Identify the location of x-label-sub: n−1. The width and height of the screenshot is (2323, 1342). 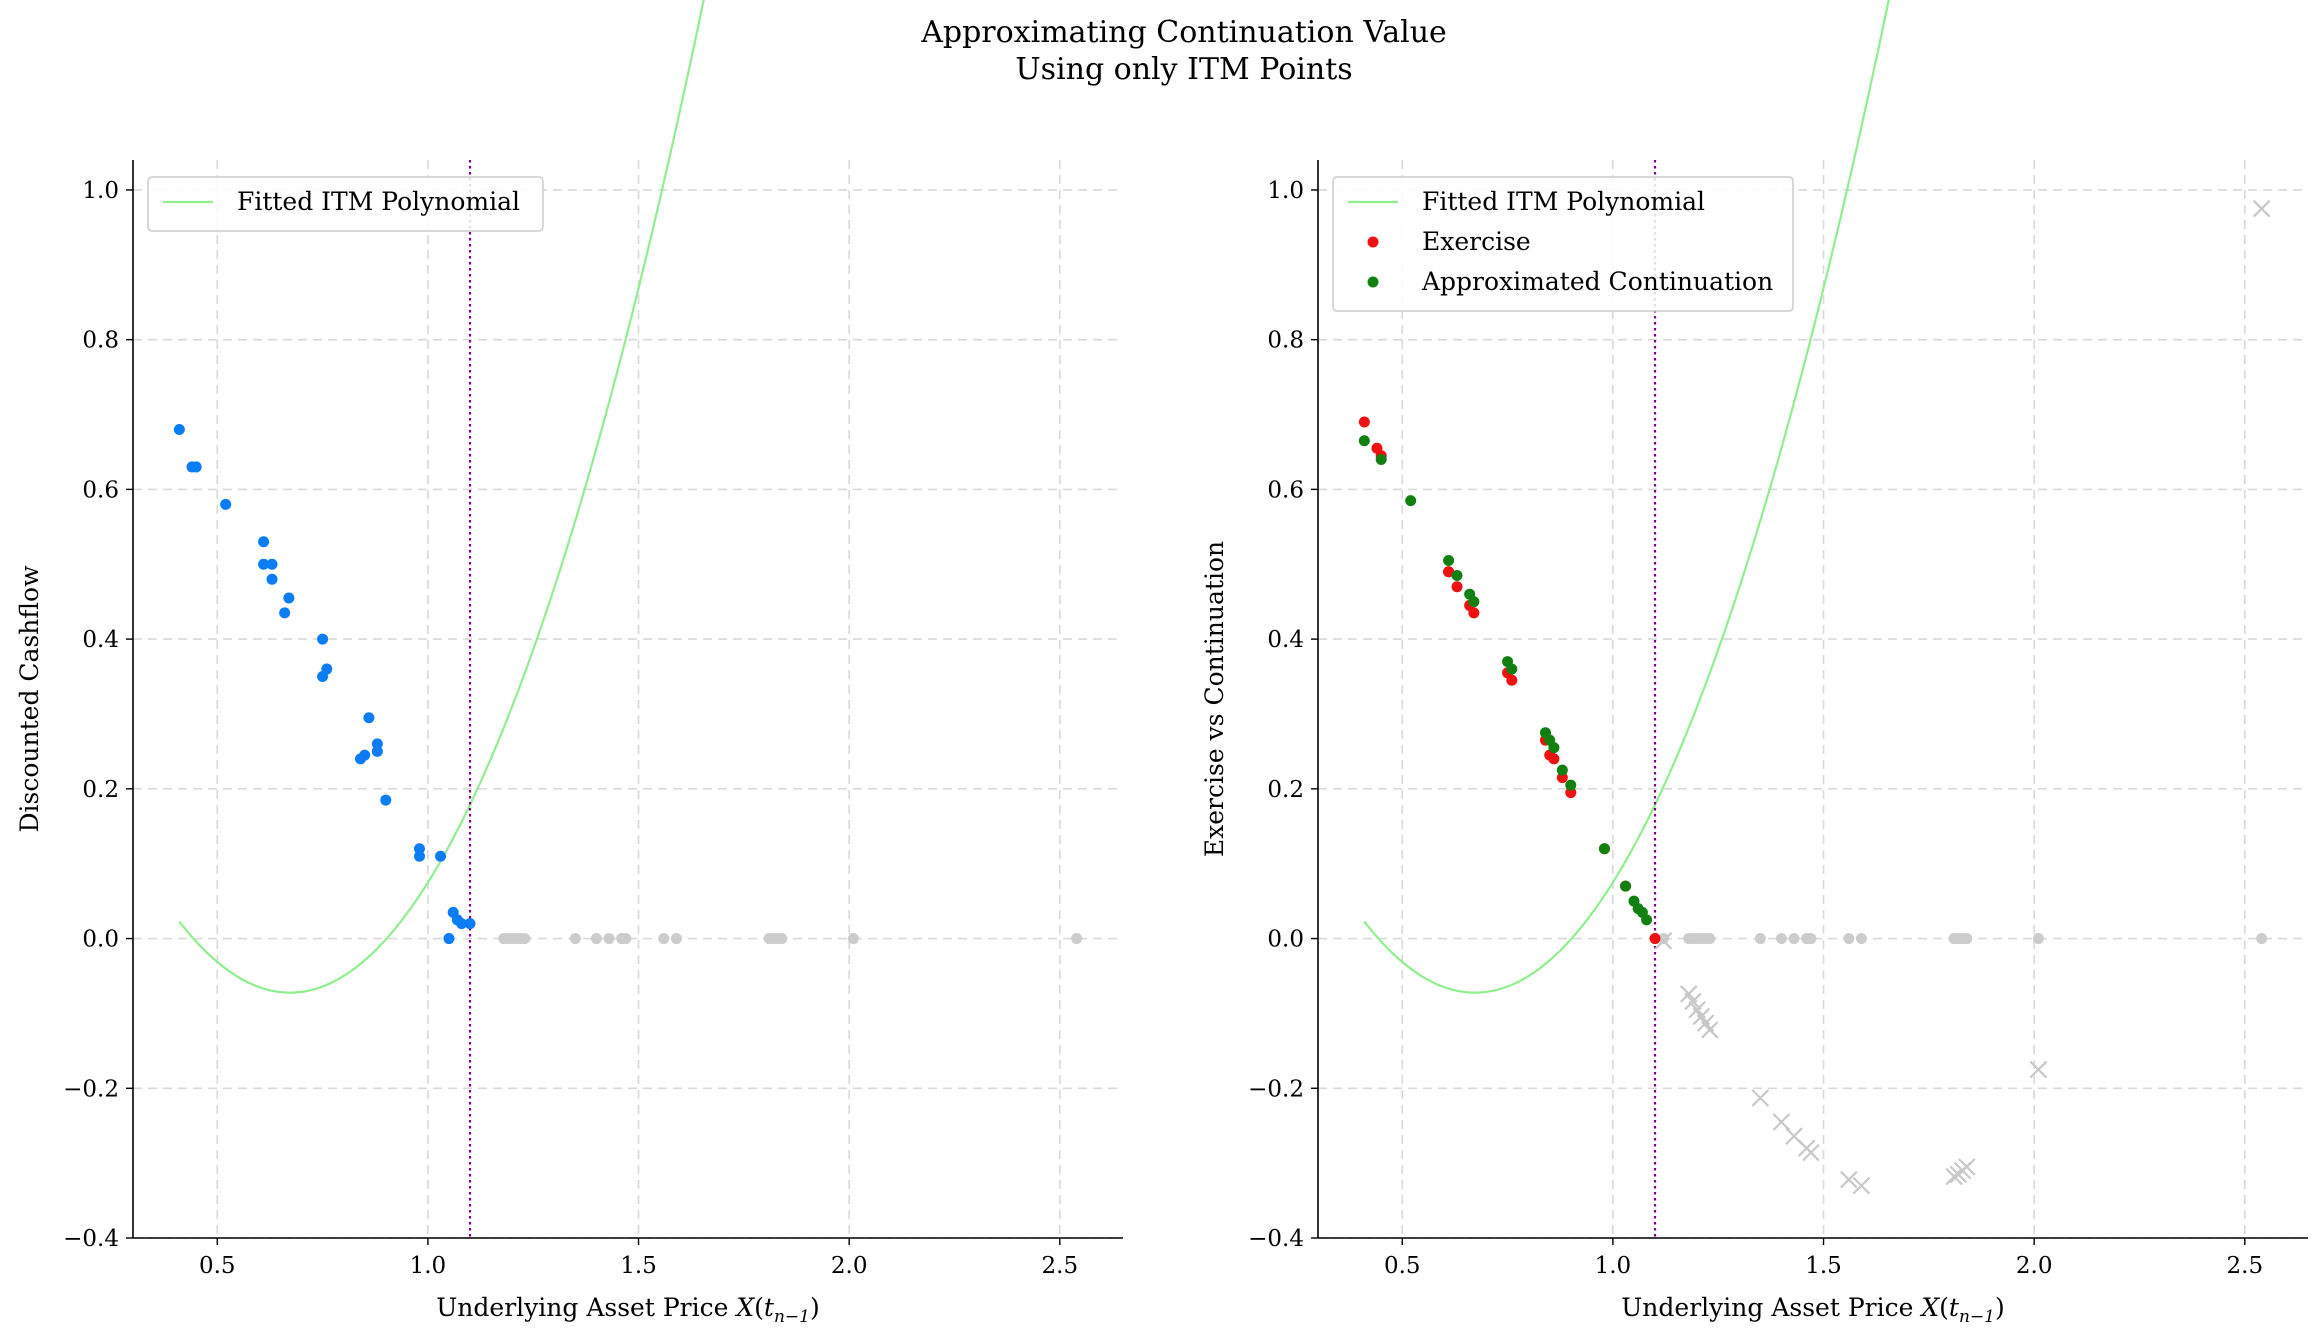
(792, 1317).